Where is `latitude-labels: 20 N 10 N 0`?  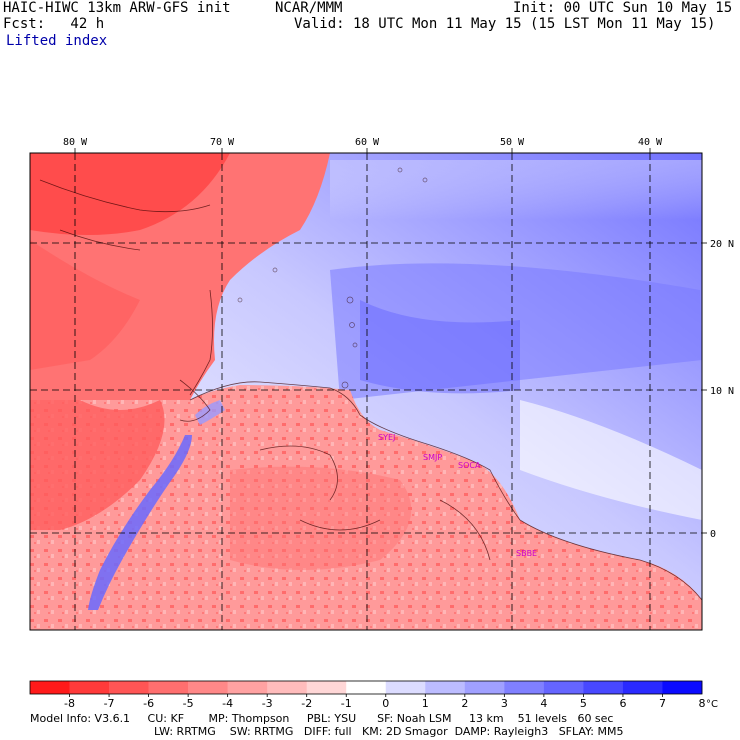 latitude-labels: 20 N 10 N 0 is located at coordinates (722, 389).